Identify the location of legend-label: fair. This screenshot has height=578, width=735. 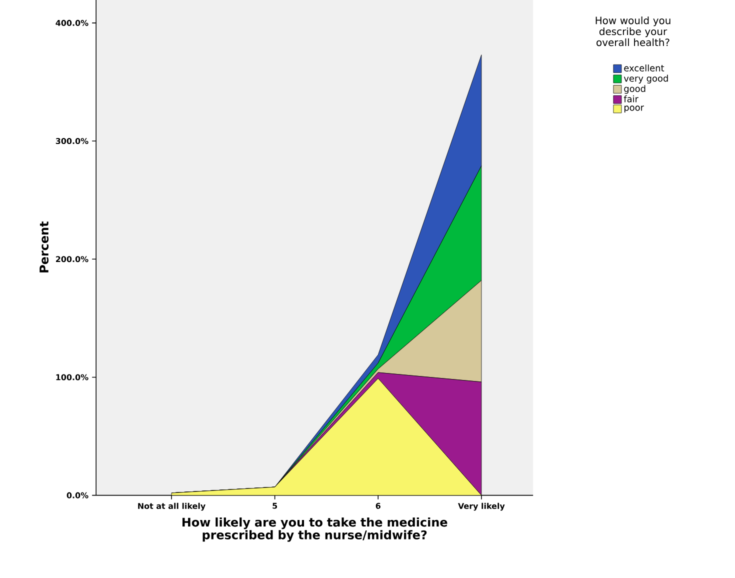
(631, 98).